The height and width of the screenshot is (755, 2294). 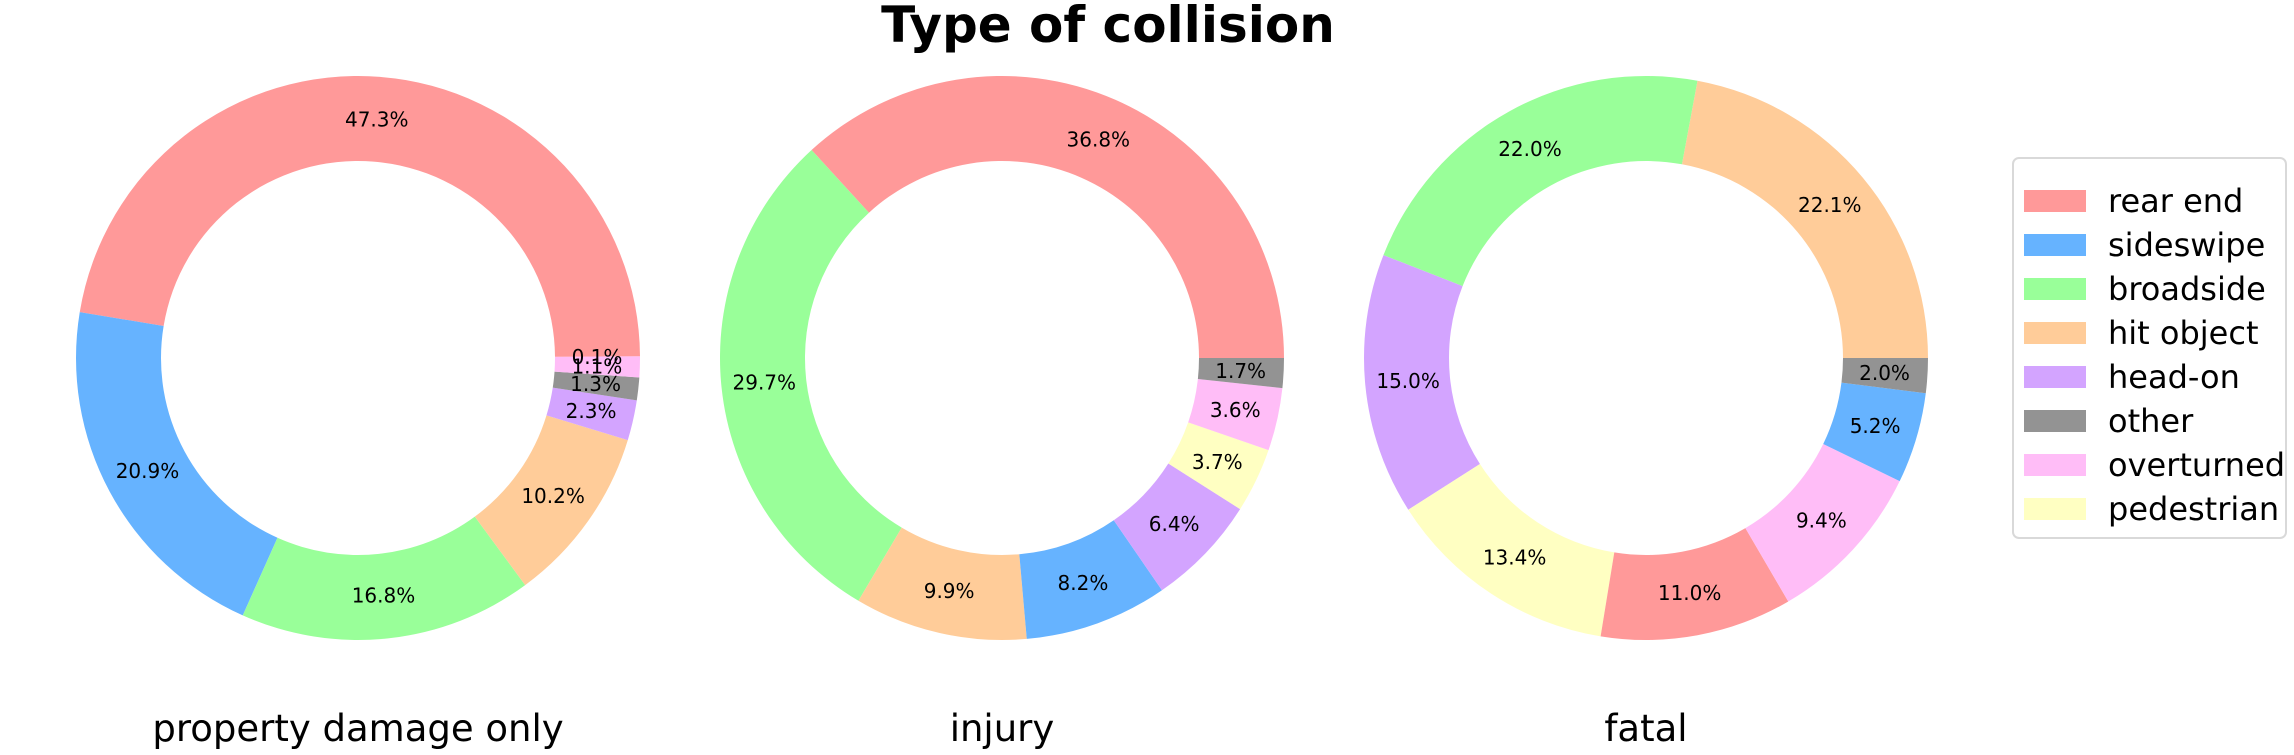 What do you see at coordinates (1875, 426) in the screenshot?
I see `slice-label-sideswipe: 5.2%` at bounding box center [1875, 426].